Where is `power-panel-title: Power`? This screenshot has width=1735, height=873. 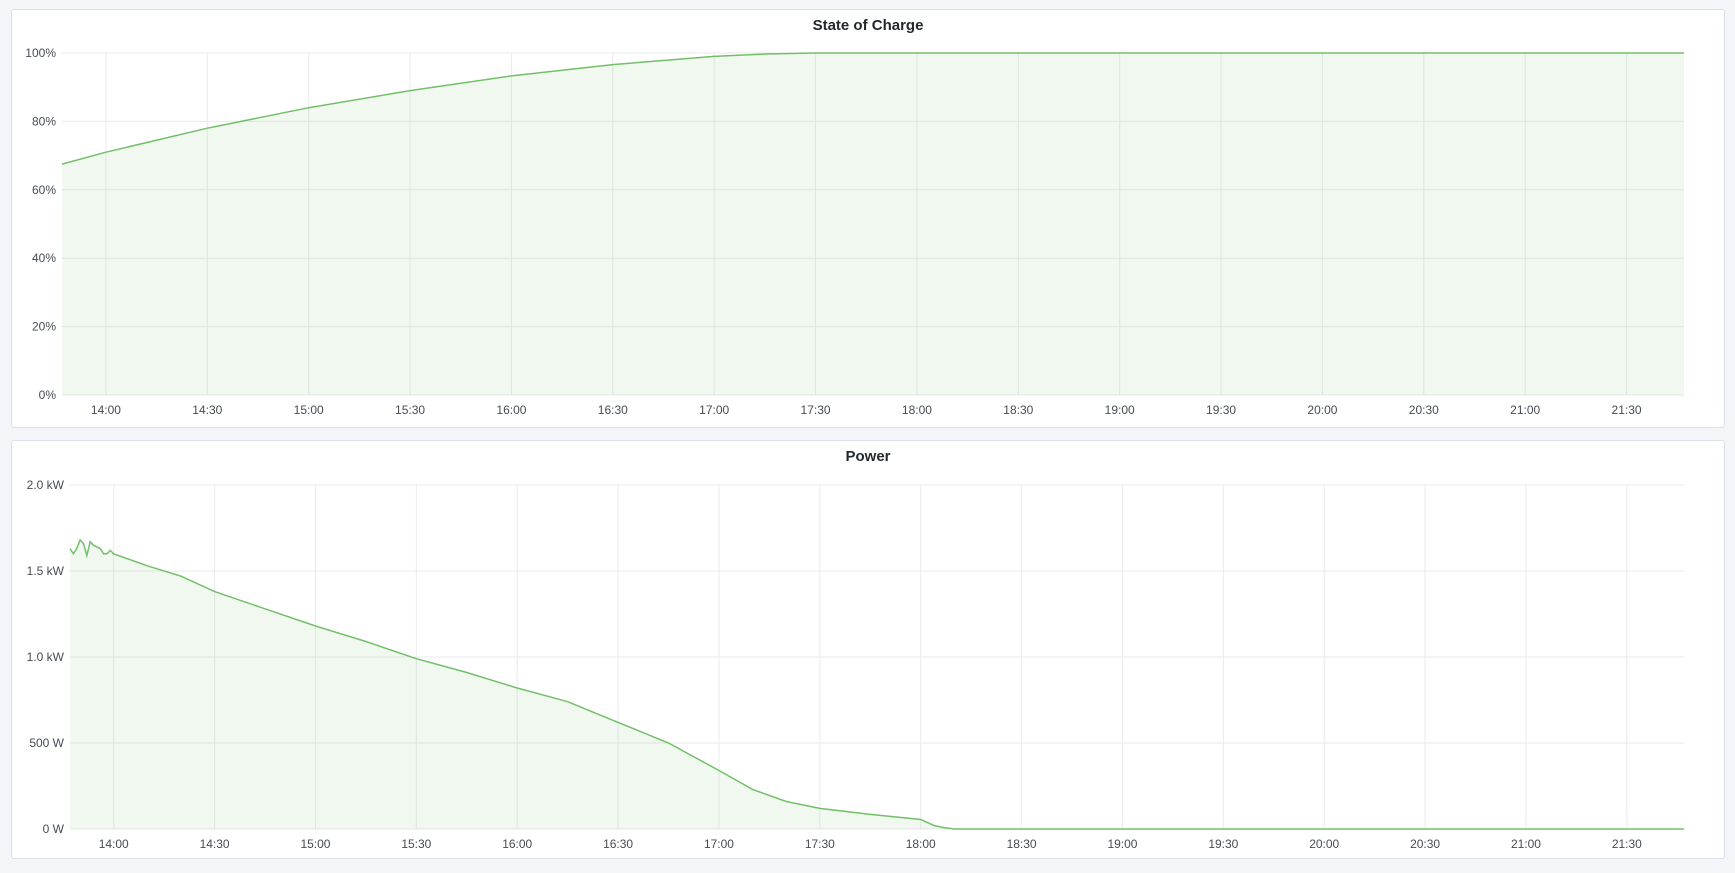 power-panel-title: Power is located at coordinates (868, 456).